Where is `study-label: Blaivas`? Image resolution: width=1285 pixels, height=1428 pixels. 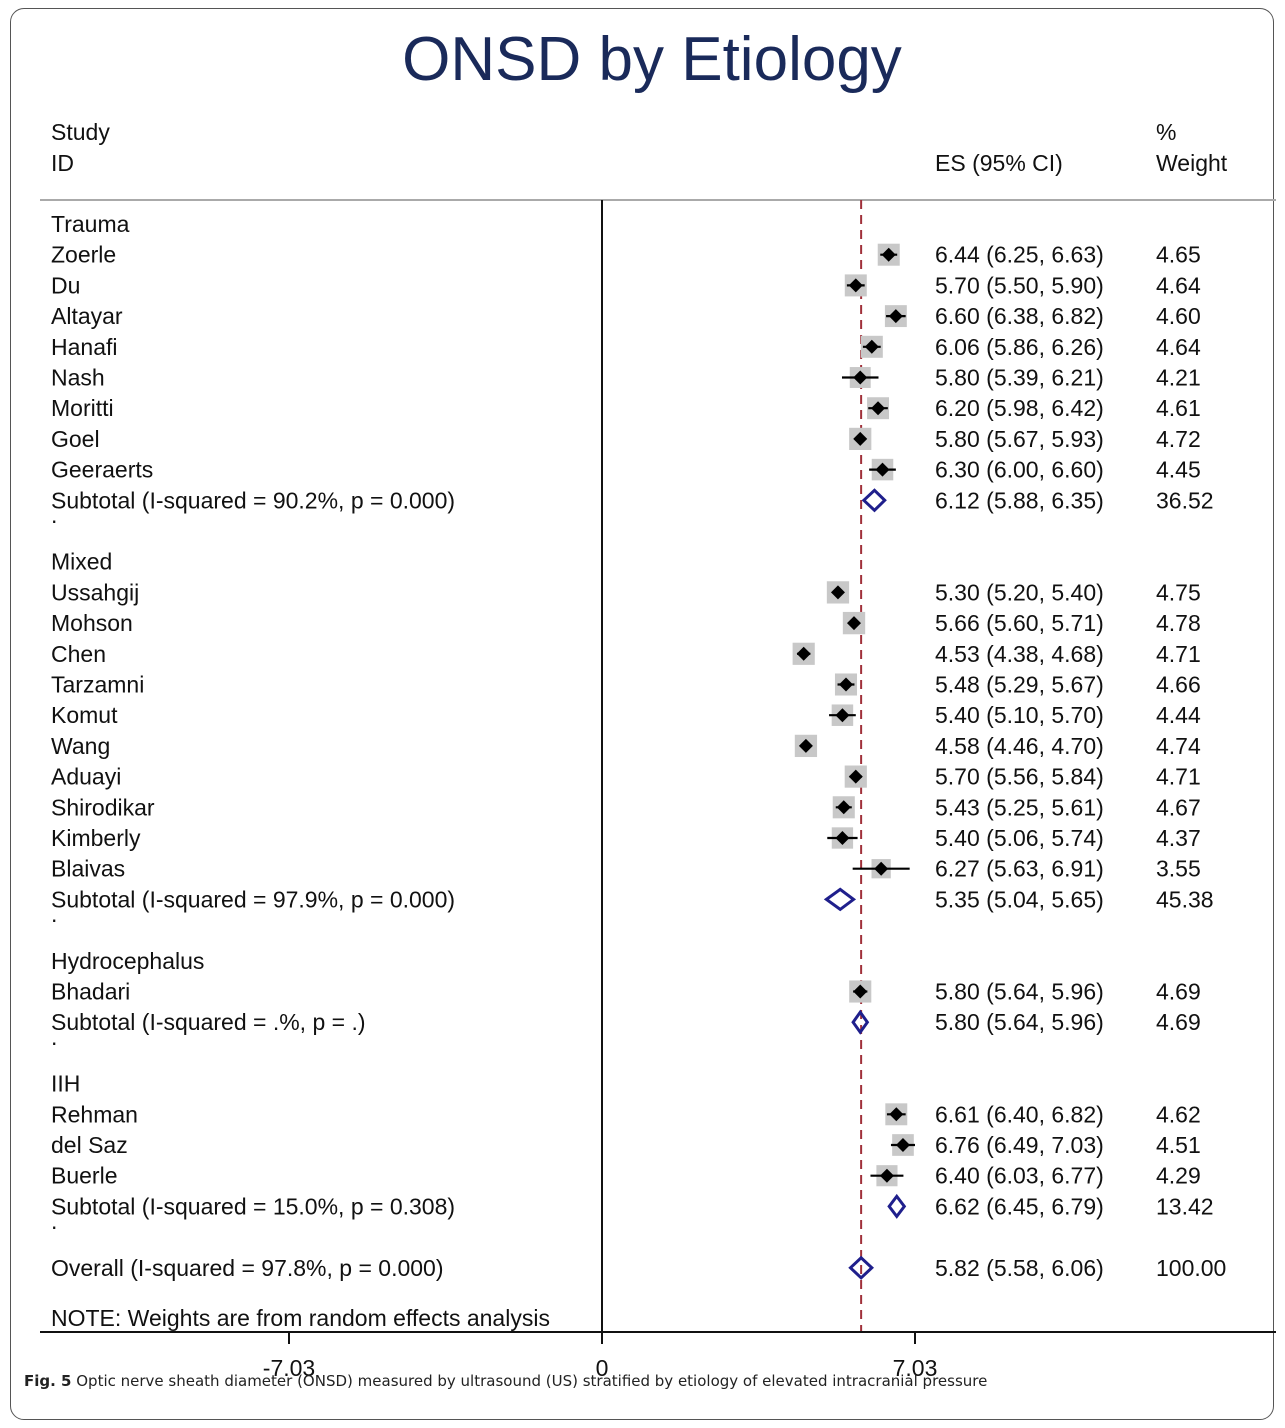
study-label: Blaivas is located at coordinates (88, 869).